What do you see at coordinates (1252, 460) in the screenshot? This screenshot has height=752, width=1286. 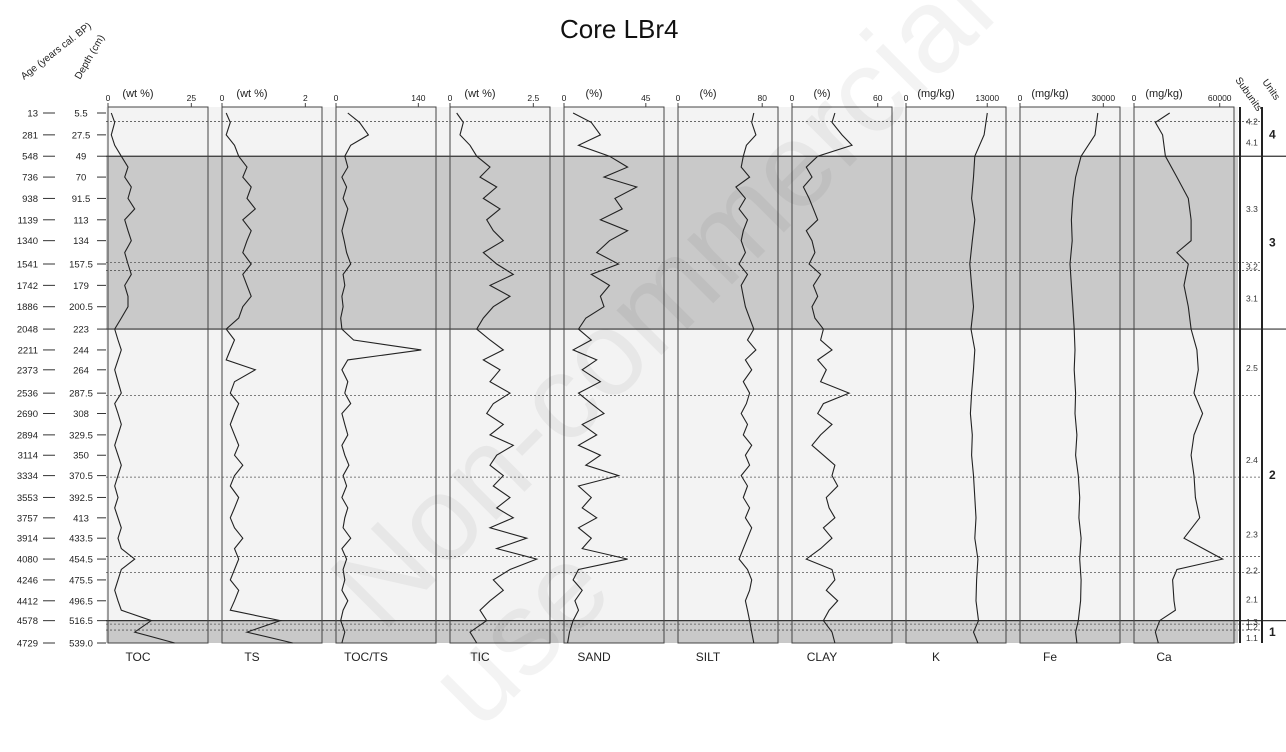 I see `subunit-label: 2.4` at bounding box center [1252, 460].